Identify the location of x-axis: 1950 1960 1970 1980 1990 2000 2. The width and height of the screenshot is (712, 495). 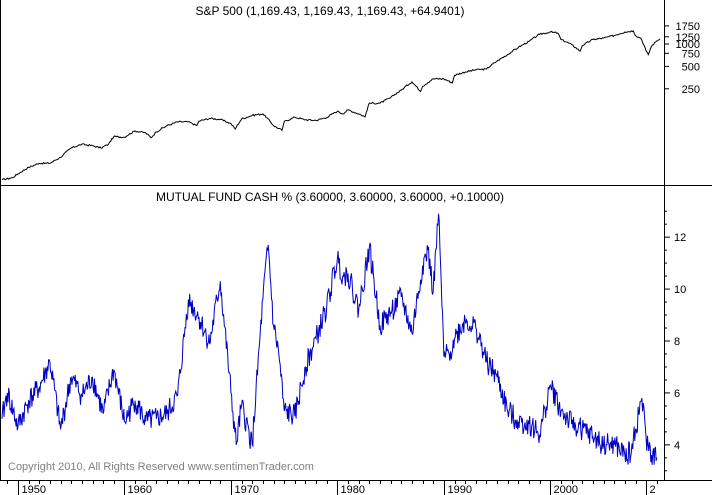
(332, 487).